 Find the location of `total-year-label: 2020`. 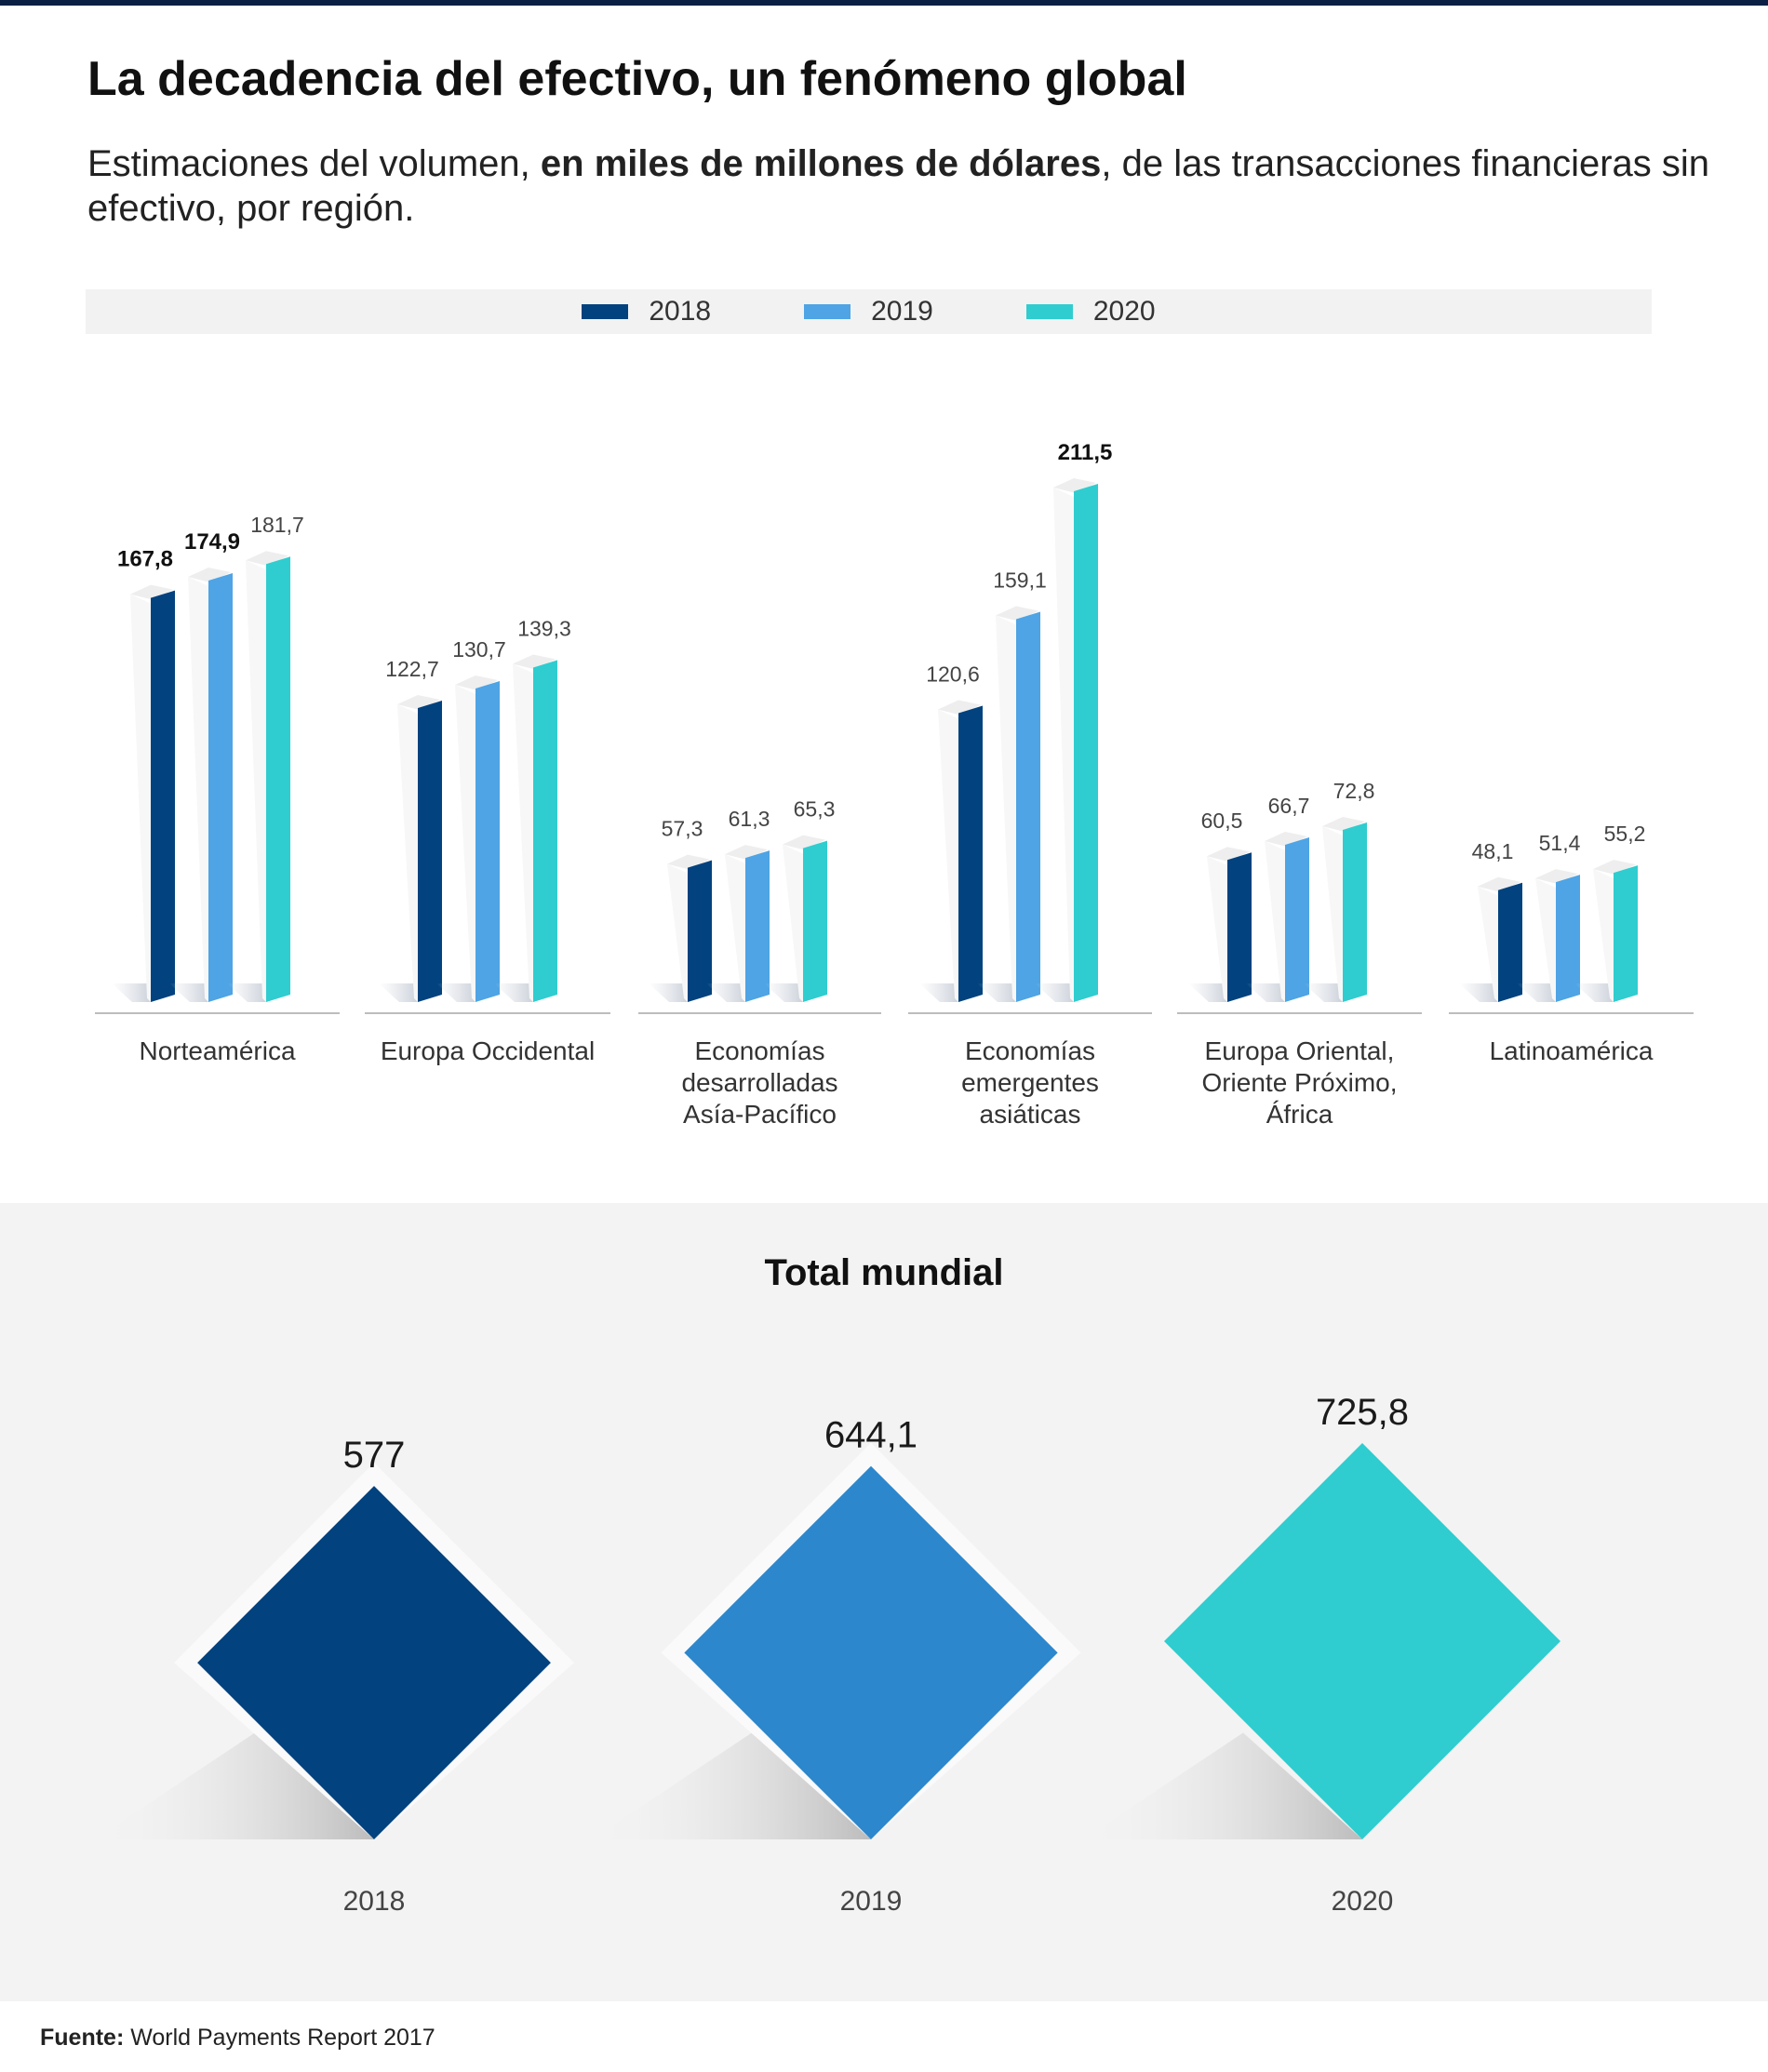

total-year-label: 2020 is located at coordinates (1363, 1902).